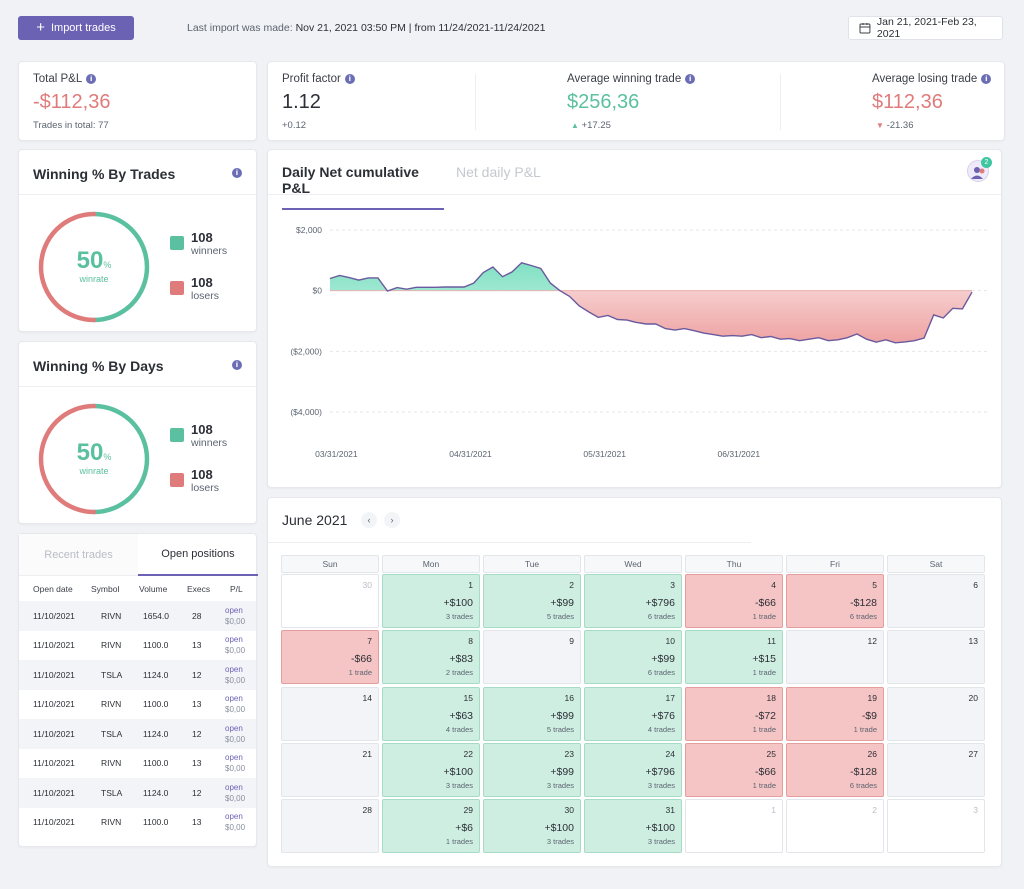  Describe the element at coordinates (835, 657) in the screenshot. I see `calendar-day: 12` at that location.